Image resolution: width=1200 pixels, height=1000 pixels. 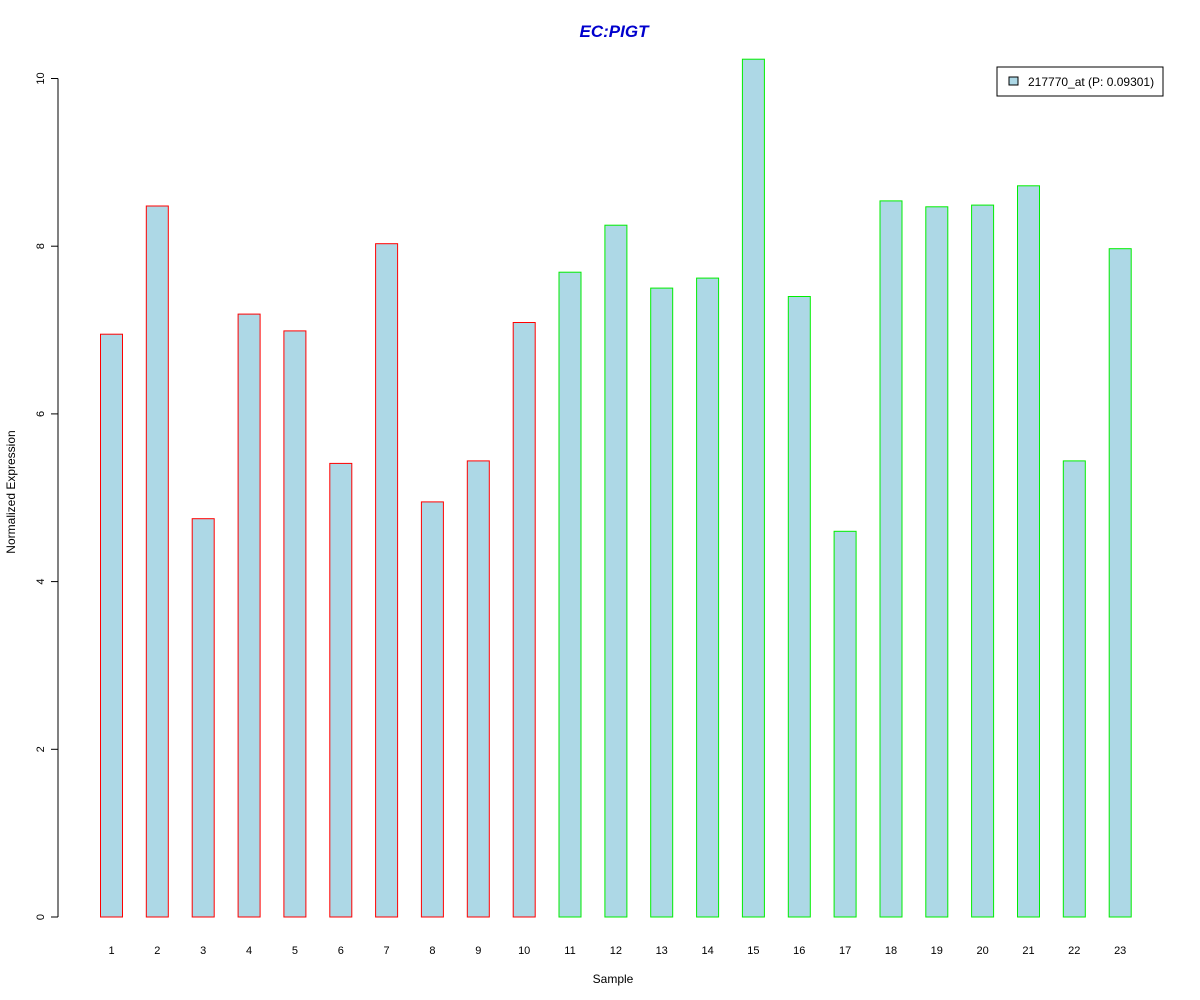 I want to click on y-tick-label: 2, so click(x=41, y=749).